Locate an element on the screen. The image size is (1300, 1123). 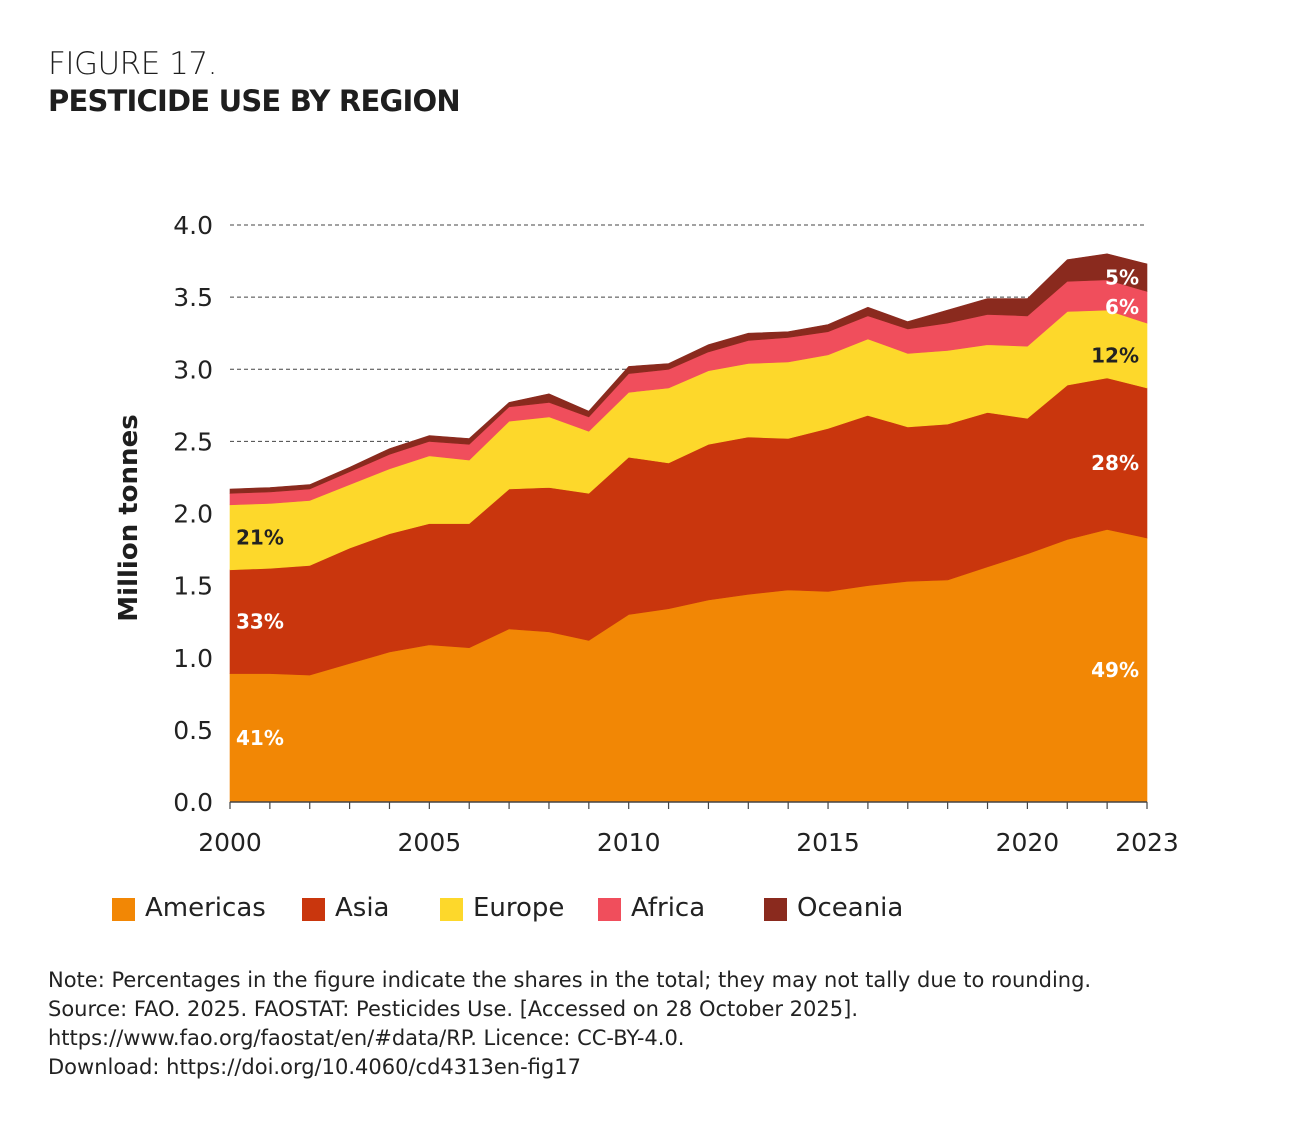
legend-swatch-asia is located at coordinates (313, 909).